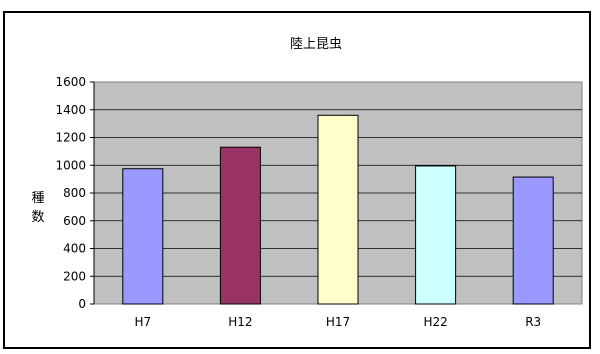 The height and width of the screenshot is (354, 600). Describe the element at coordinates (533, 322) in the screenshot. I see `x-tick-label: R3` at that location.